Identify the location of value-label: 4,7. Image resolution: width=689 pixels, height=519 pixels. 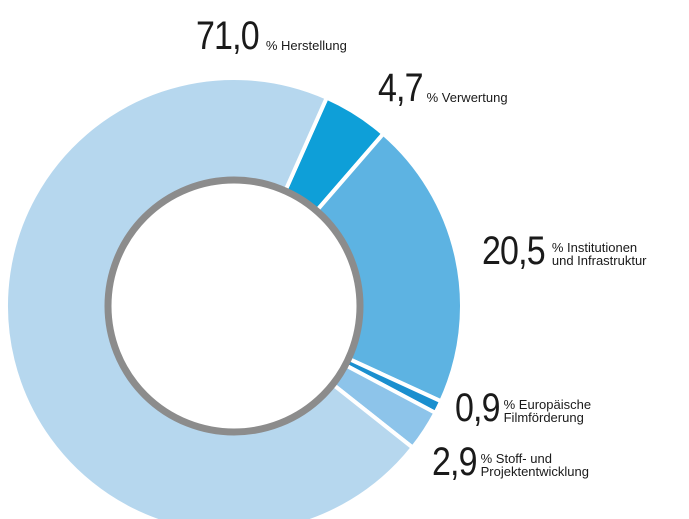
(401, 88).